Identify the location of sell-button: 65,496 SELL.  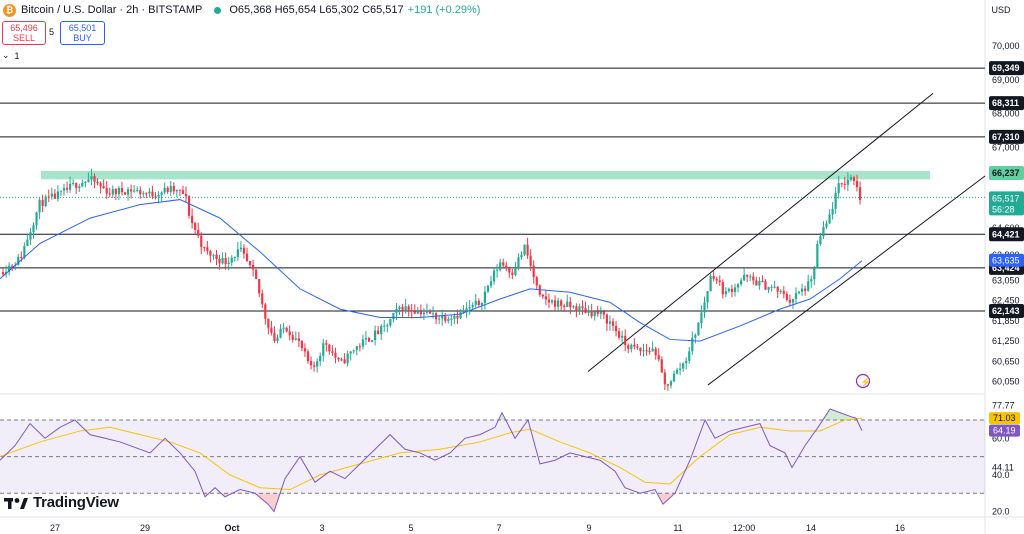
(24, 33).